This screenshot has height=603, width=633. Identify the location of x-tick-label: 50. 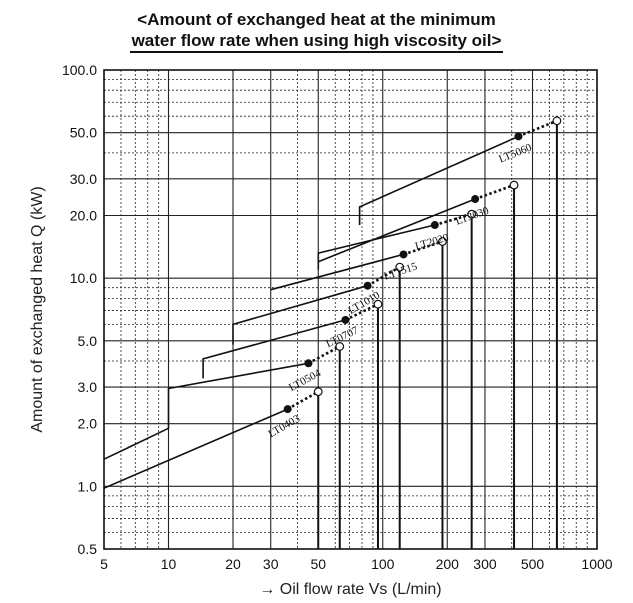
(318, 564).